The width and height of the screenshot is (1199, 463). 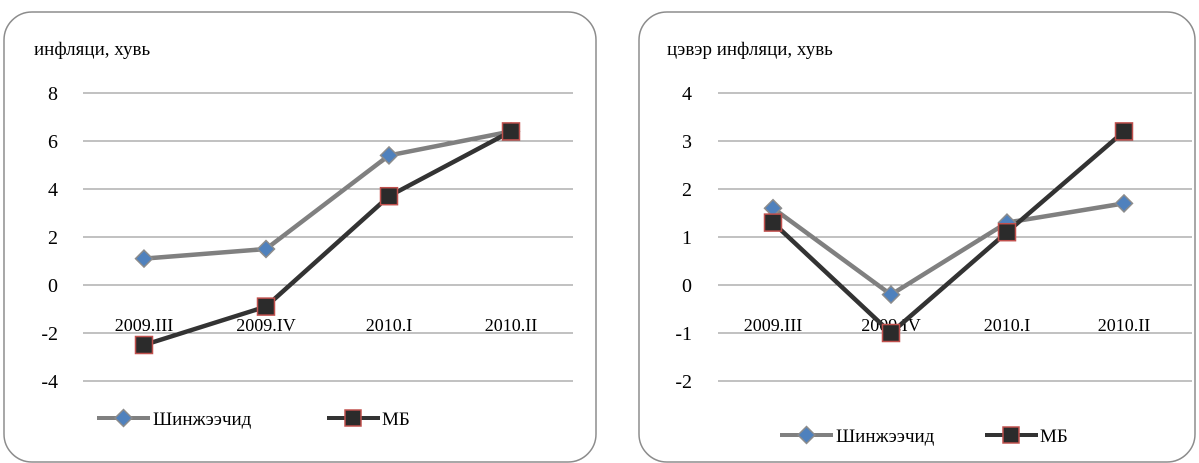 What do you see at coordinates (53, 142) in the screenshot?
I see `y-tick-label: 6` at bounding box center [53, 142].